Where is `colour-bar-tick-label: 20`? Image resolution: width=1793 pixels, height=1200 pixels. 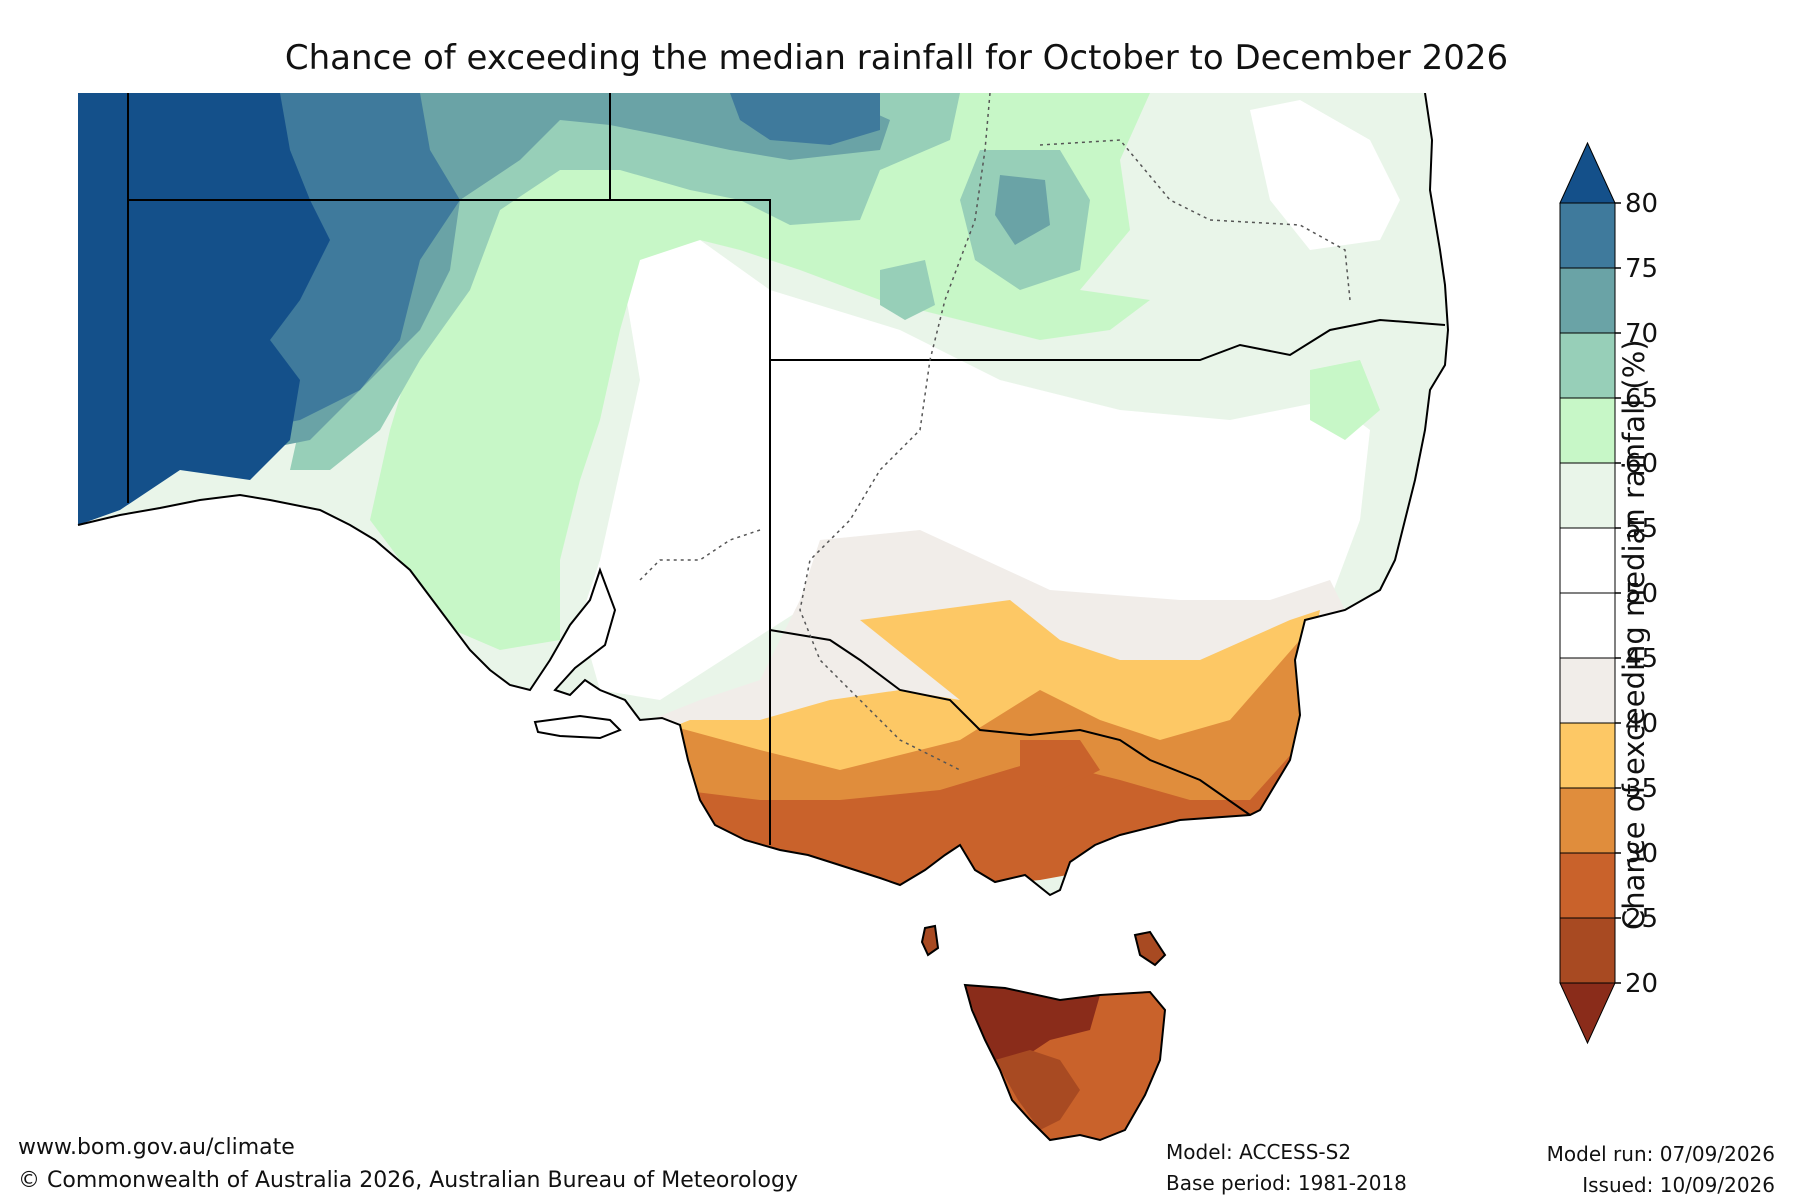
colour-bar-tick-label: 20 is located at coordinates (1641, 984).